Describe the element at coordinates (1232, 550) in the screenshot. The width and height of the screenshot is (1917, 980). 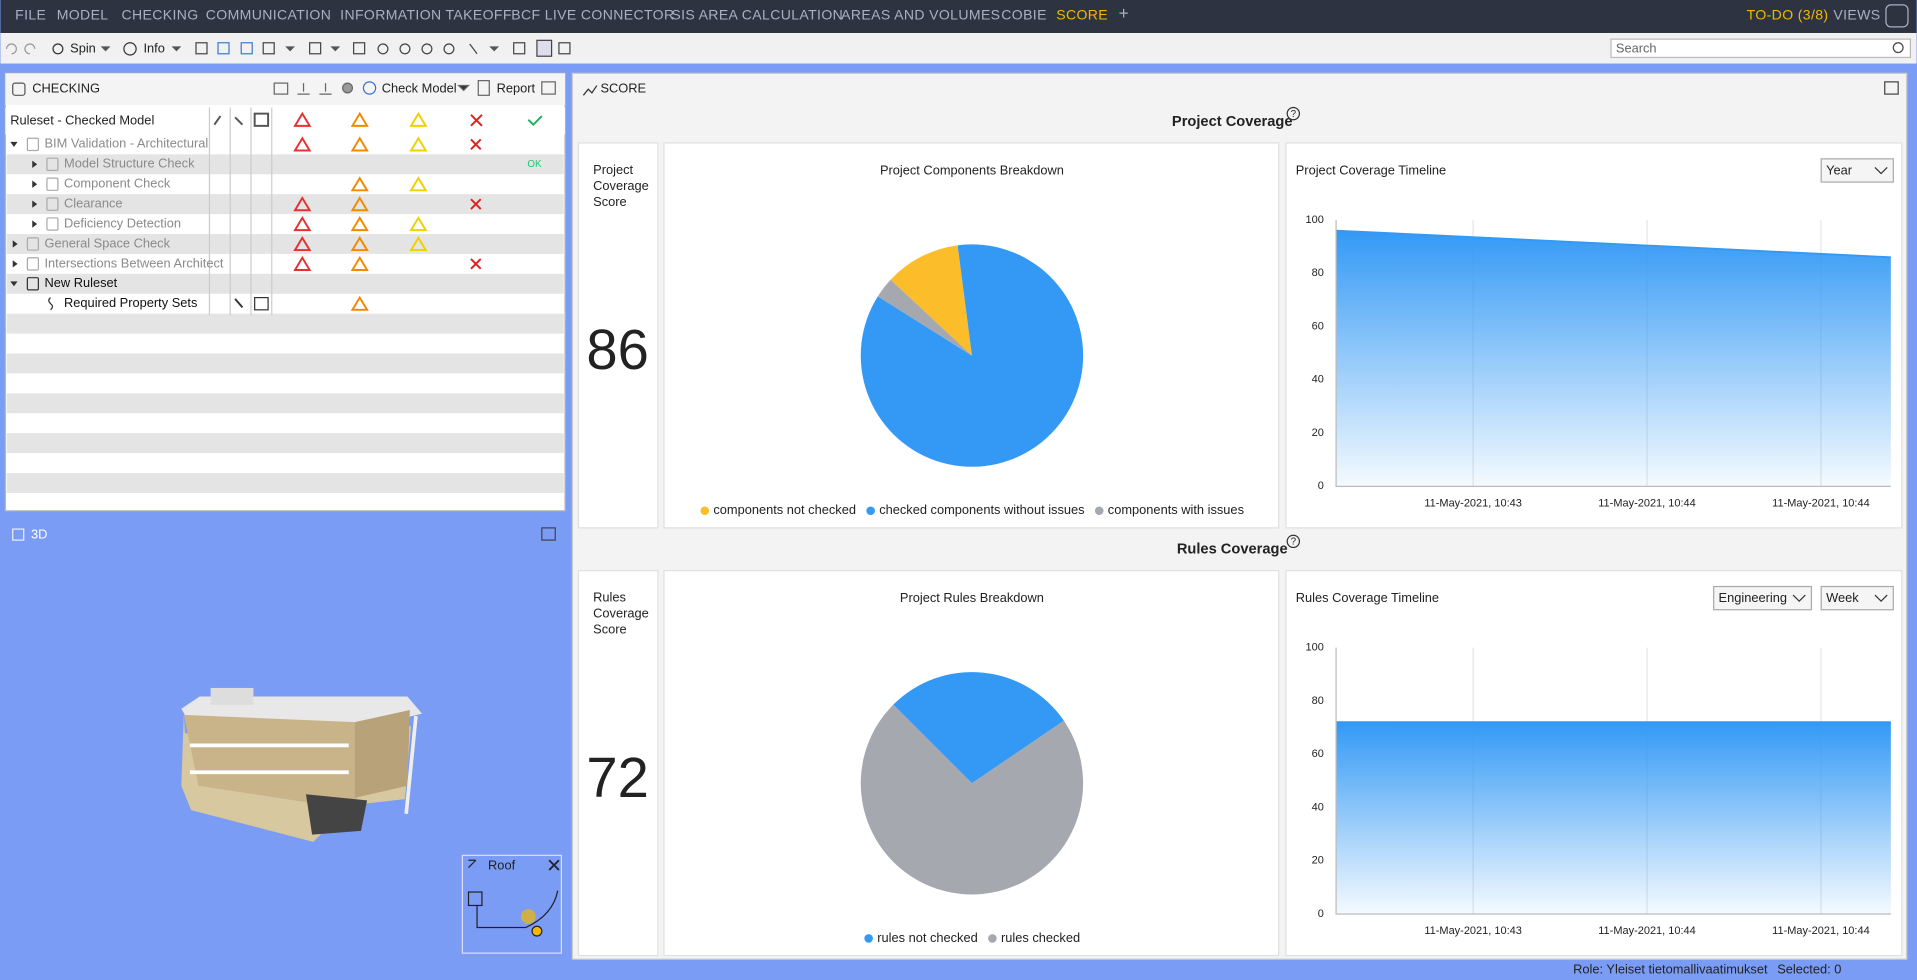
I see `section-heading: Rules Coverage` at that location.